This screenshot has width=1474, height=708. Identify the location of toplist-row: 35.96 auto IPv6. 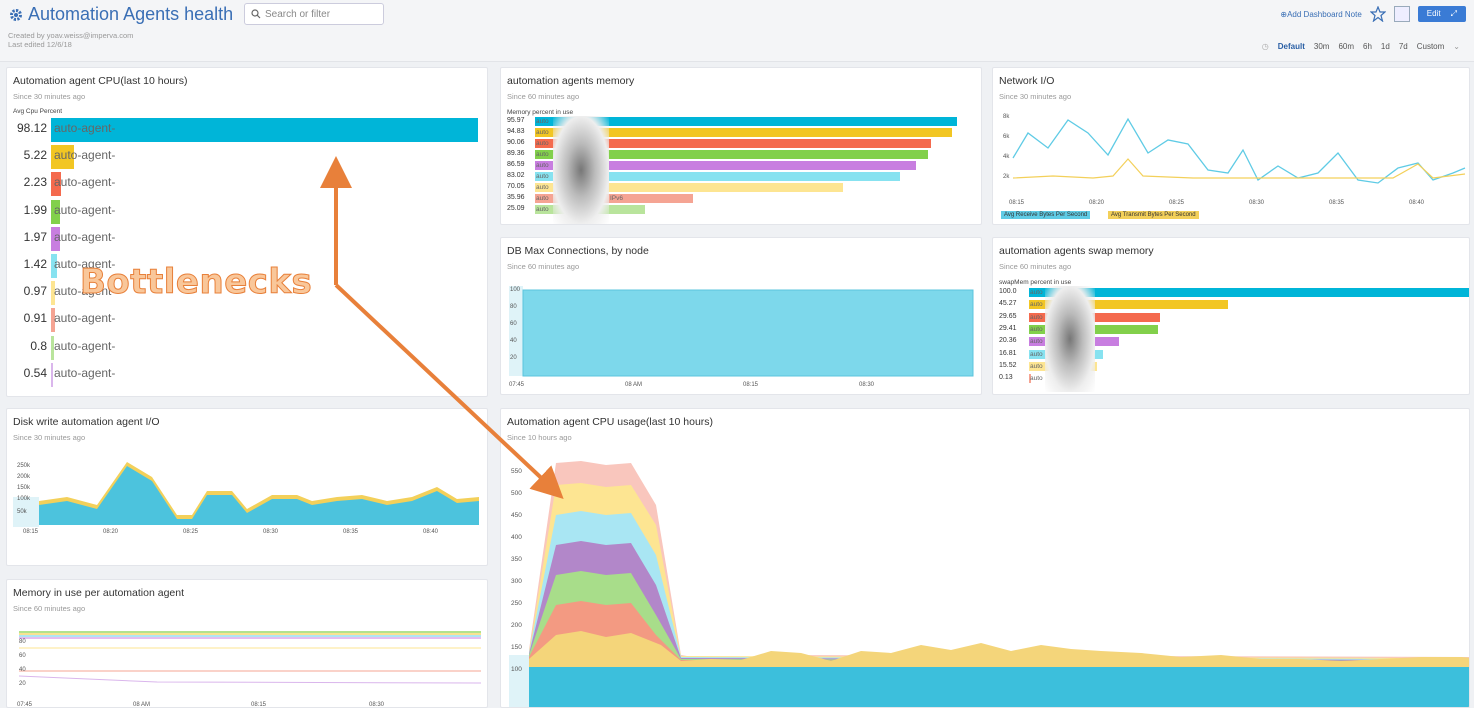
(742, 198).